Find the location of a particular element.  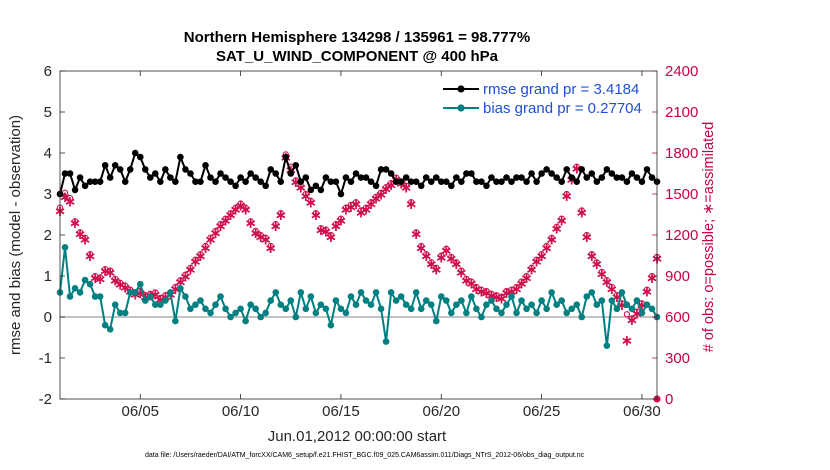

left-axis-label: rmse and bias (model - observation) is located at coordinates (15, 235).